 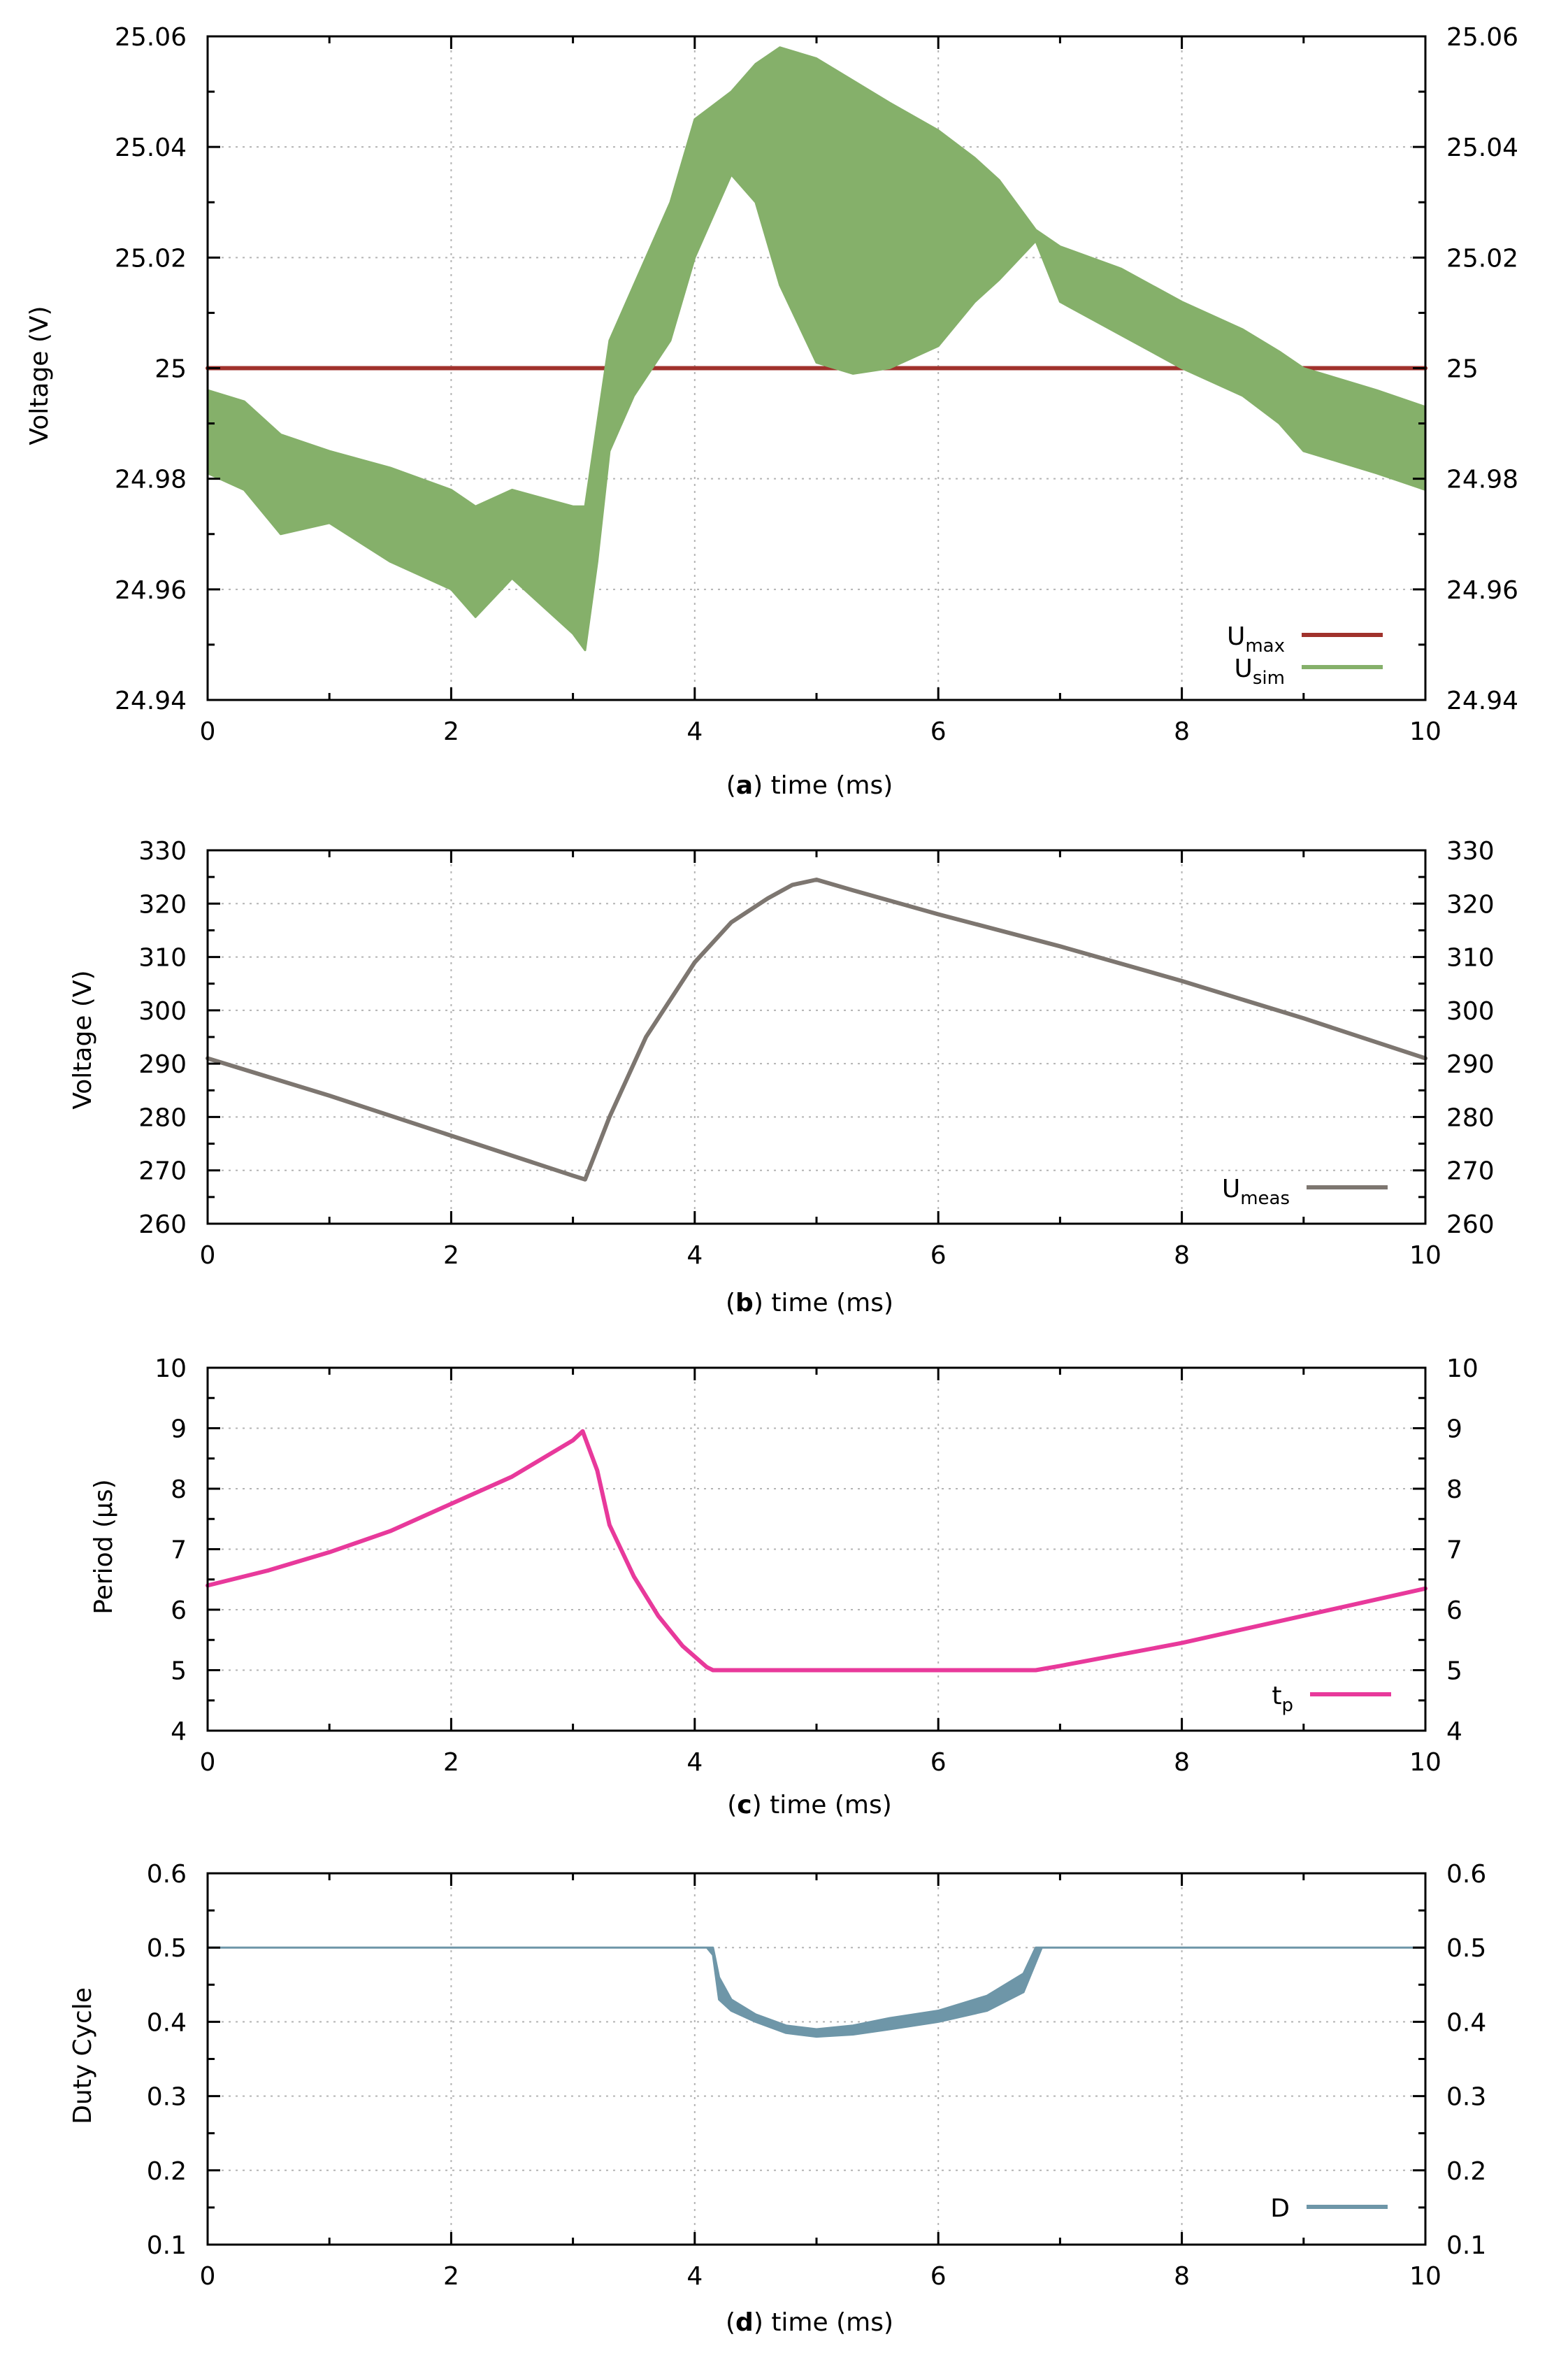 I want to click on panel-b-ytick-label-left: 310, so click(x=162, y=958).